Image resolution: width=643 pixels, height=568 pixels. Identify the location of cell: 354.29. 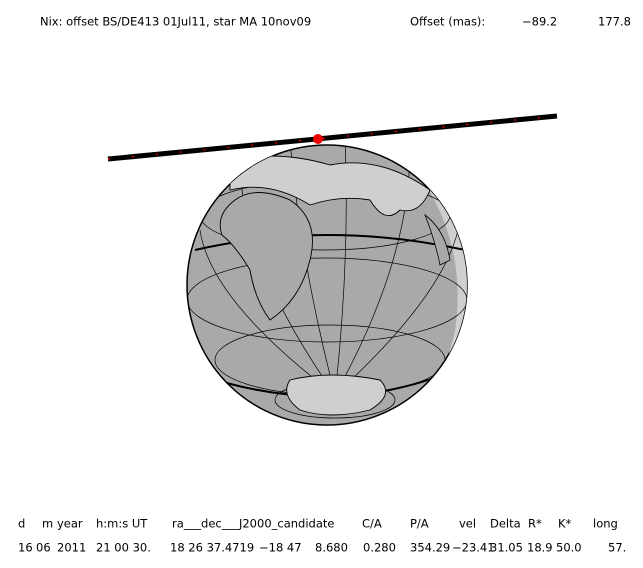
(430, 548).